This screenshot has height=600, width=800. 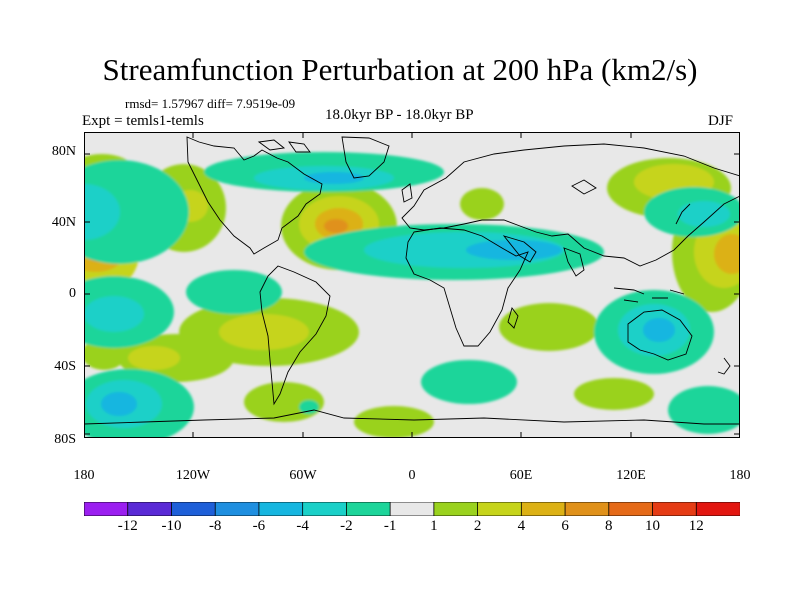 I want to click on lon-tick-120w: 120W, so click(x=193, y=475).